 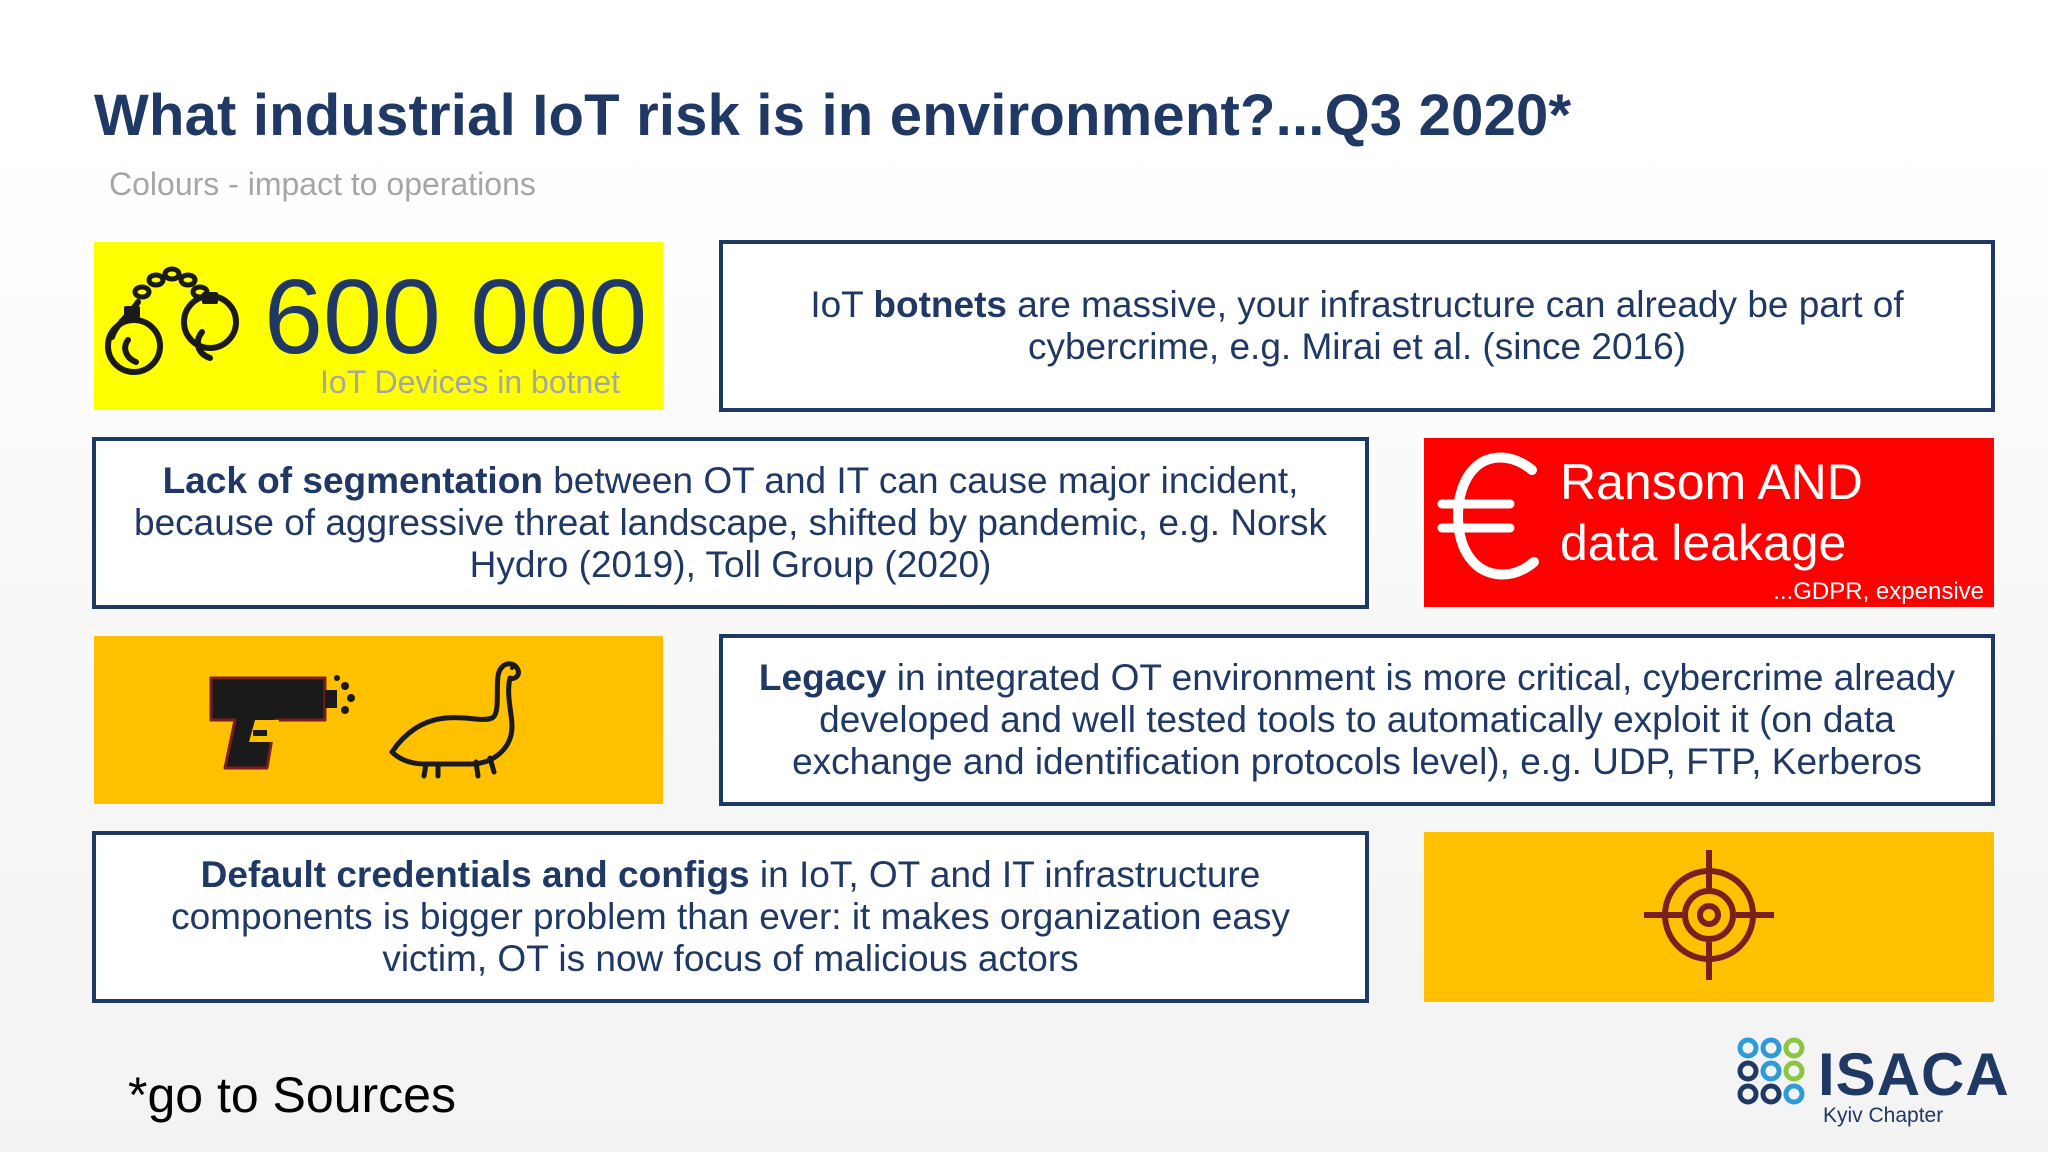 What do you see at coordinates (172, 320) in the screenshot?
I see `handcuffs-icon` at bounding box center [172, 320].